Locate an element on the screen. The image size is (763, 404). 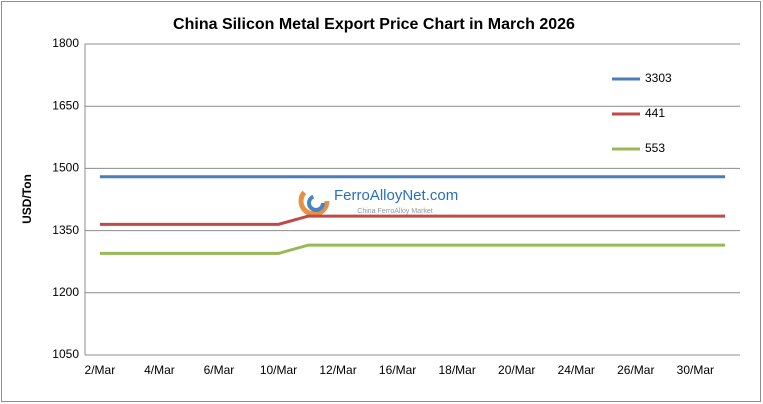
x-tick-label: 18/Mar is located at coordinates (456, 370).